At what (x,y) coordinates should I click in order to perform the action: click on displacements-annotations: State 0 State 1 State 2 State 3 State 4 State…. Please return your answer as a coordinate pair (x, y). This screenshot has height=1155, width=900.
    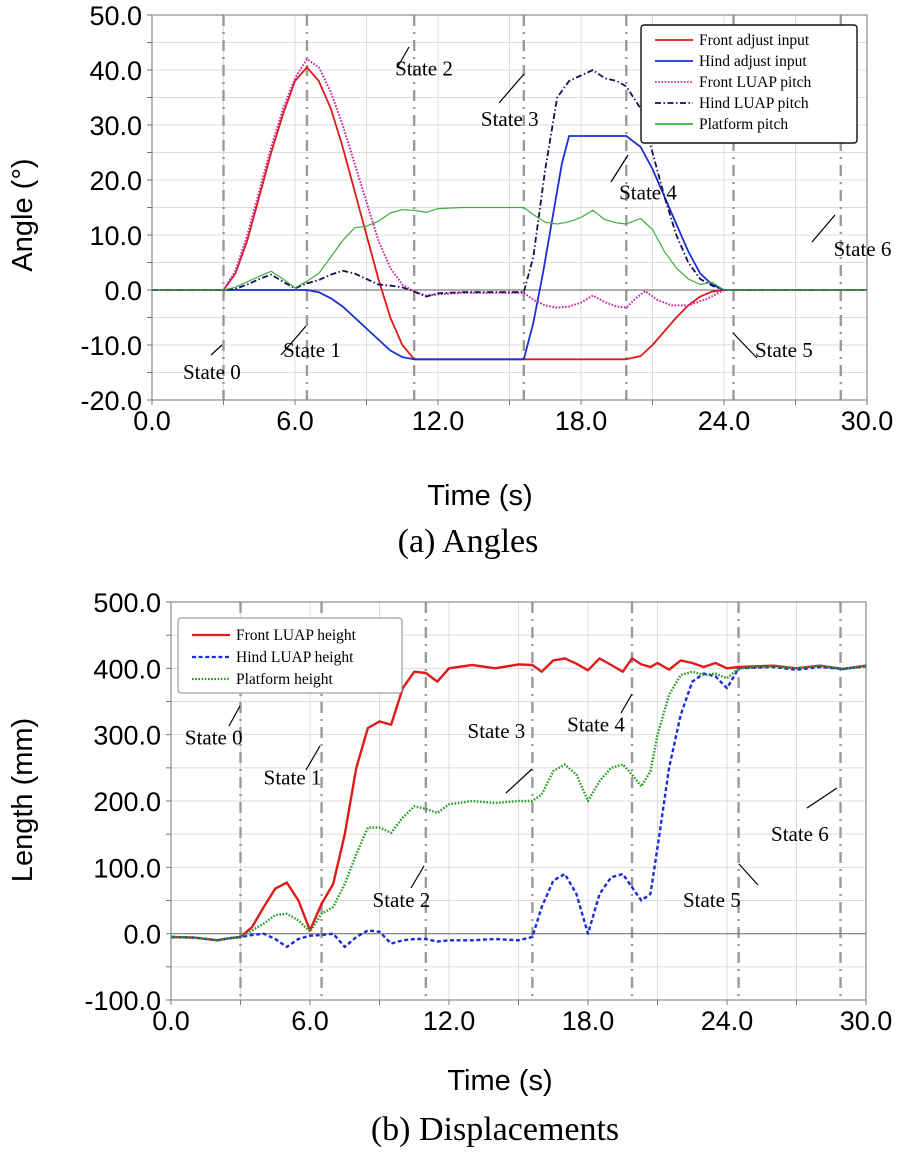
    Looking at the image, I should click on (511, 802).